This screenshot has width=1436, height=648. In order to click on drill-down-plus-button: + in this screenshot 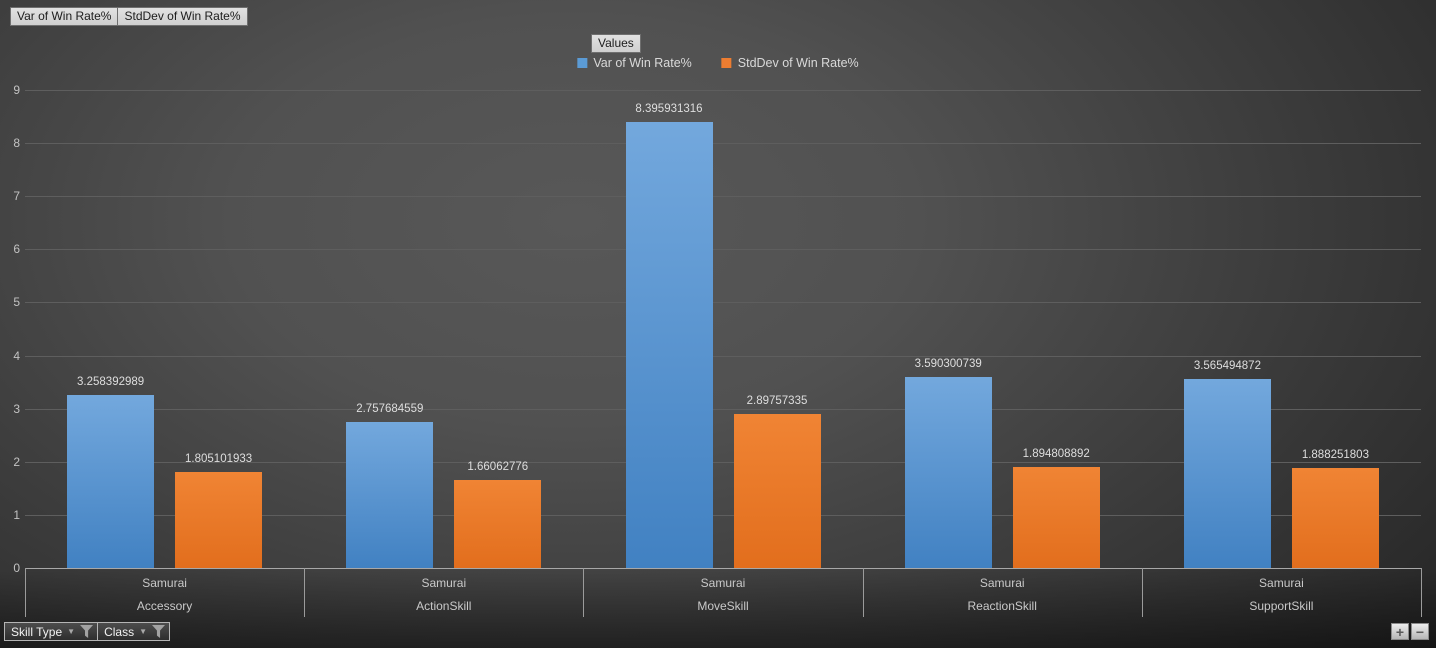, I will do `click(1400, 631)`.